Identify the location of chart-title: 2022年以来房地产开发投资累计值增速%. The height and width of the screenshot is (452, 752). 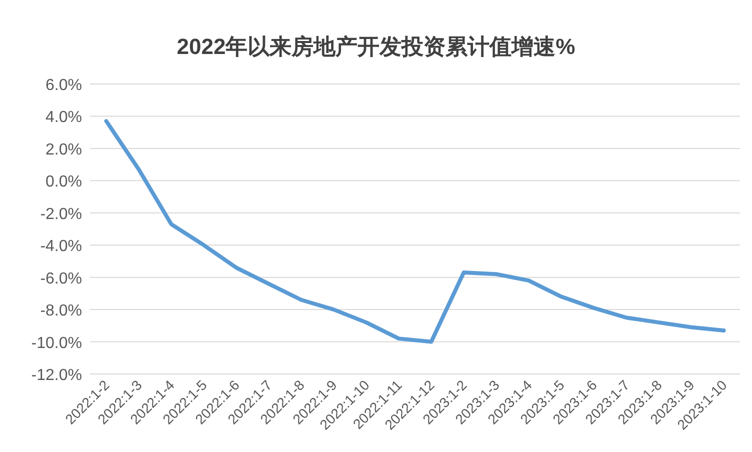
(376, 46).